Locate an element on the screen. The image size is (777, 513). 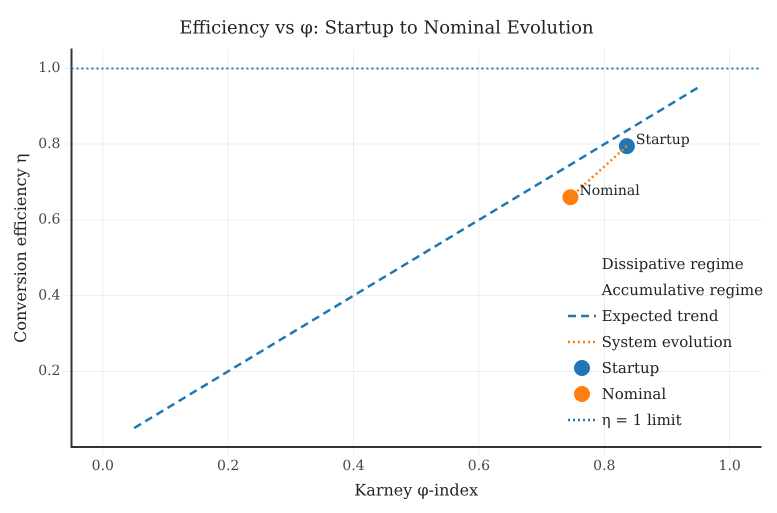
legend-label: Nominal is located at coordinates (634, 394).